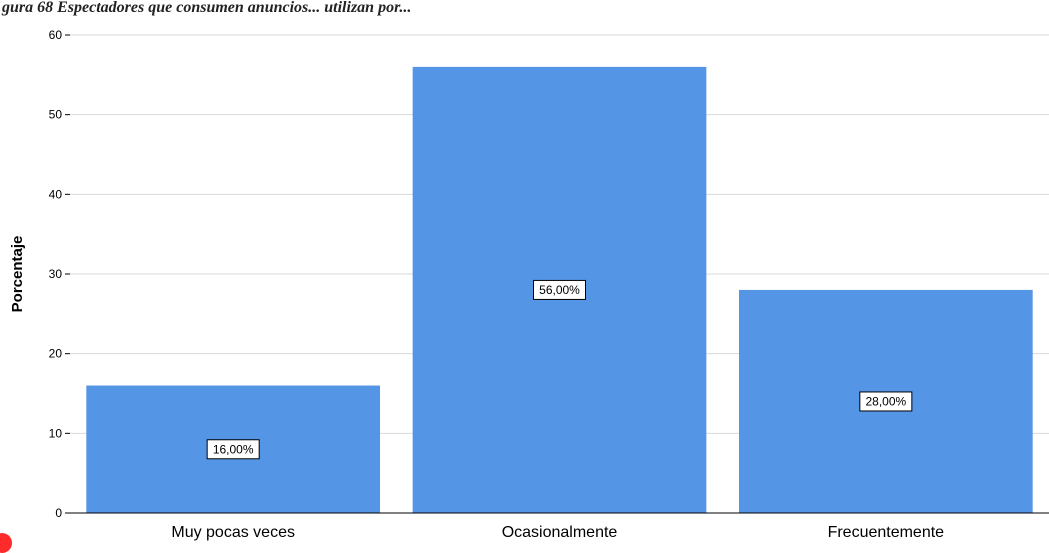 The height and width of the screenshot is (553, 1049). I want to click on y-tick-label: 30, so click(56, 274).